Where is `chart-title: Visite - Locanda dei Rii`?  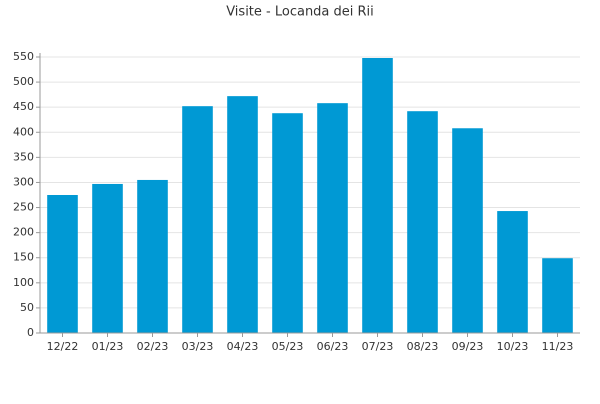 chart-title: Visite - Locanda dei Rii is located at coordinates (300, 12).